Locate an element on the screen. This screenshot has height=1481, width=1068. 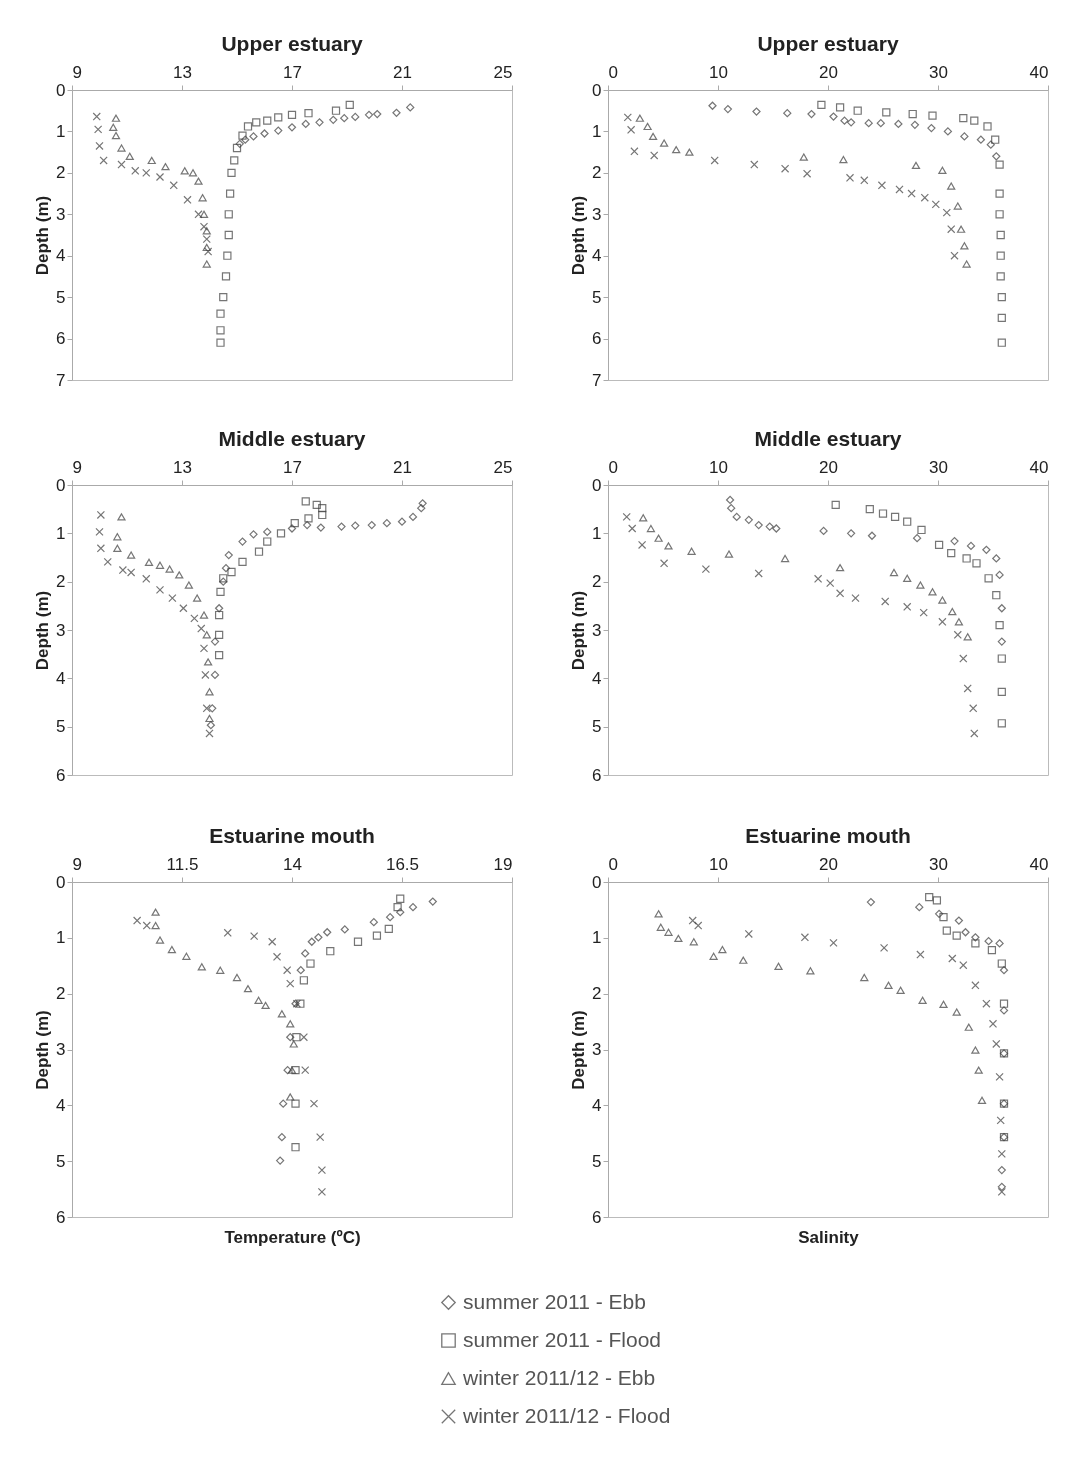
legend-label: summer 2011 - Flood is located at coordinates (562, 1339).